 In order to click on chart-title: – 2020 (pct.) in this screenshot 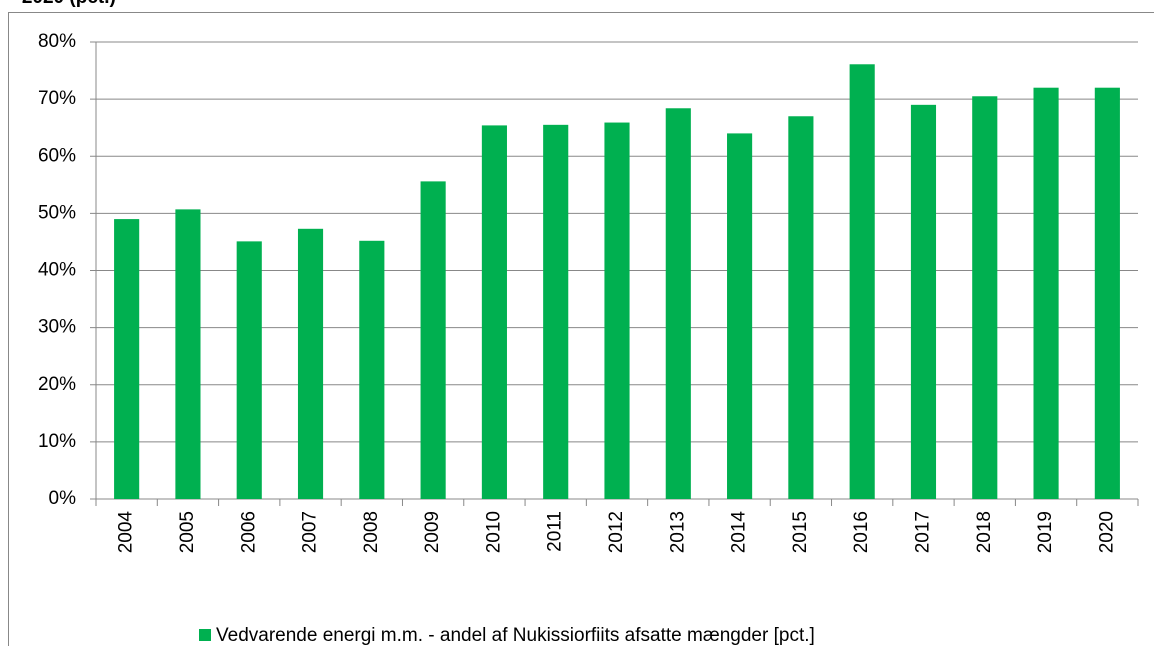, I will do `click(61, 4)`.